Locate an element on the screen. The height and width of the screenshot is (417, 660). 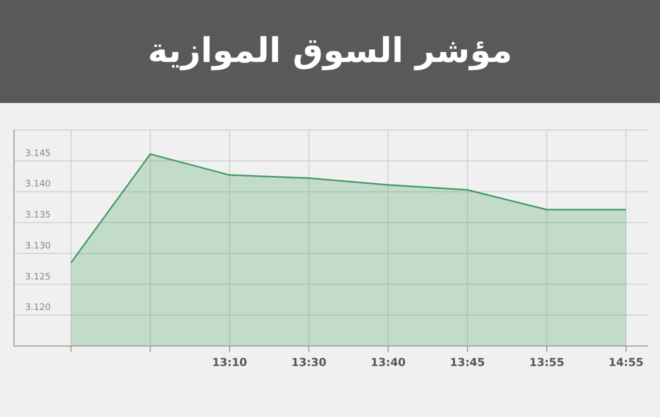
chart-title: مؤشر السوق الموازية is located at coordinates (330, 51).